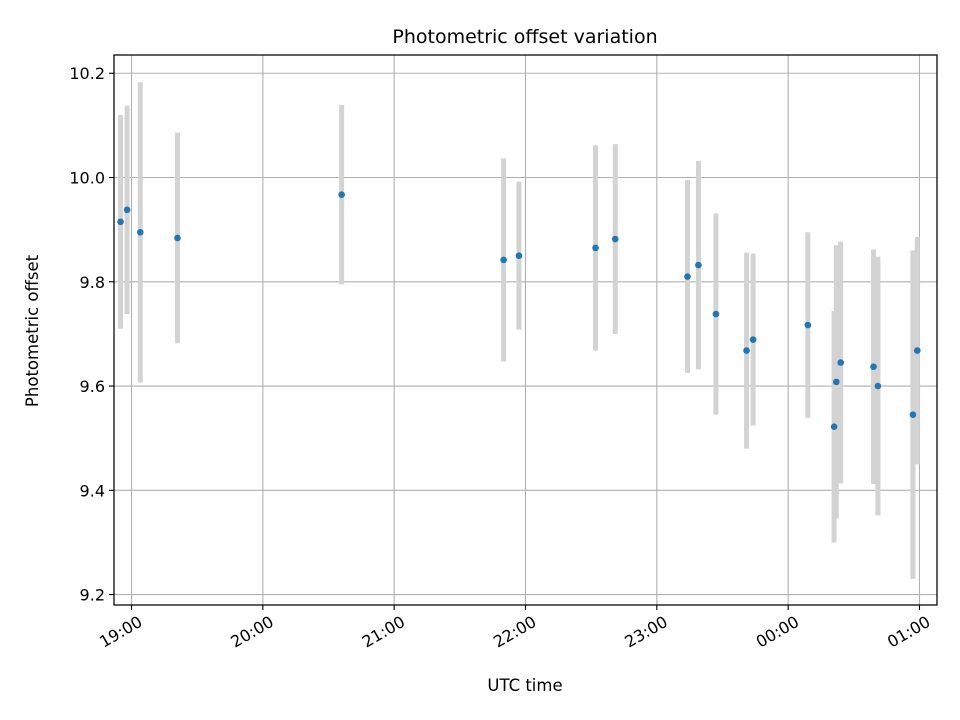  What do you see at coordinates (91, 334) in the screenshot?
I see `y-axis-ticks: 9.2 9.4 9.6 9.8 10.0 10.2` at bounding box center [91, 334].